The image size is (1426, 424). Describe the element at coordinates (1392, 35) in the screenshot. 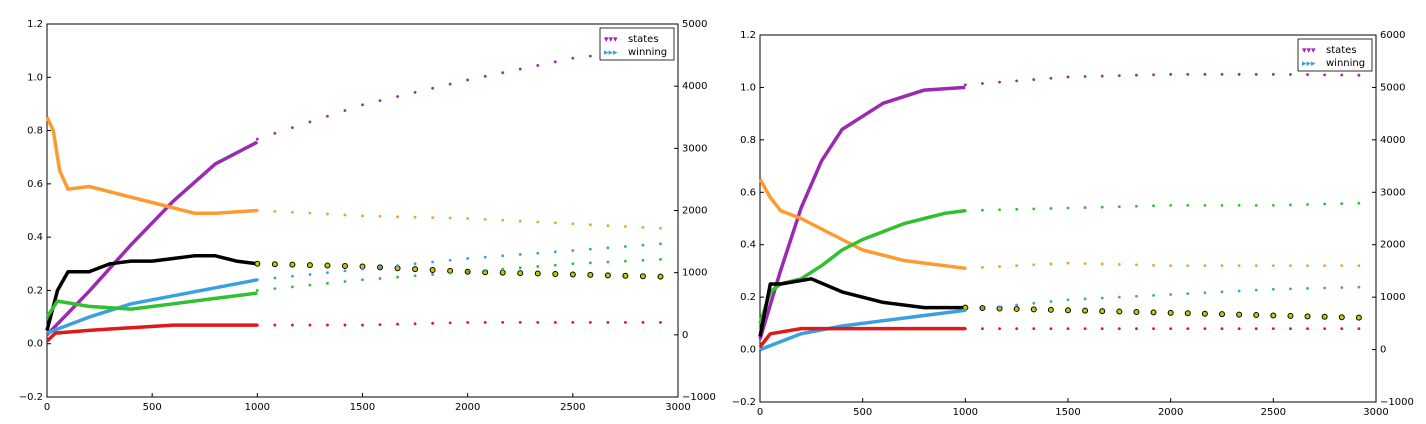

I see `y2-tick-label: 6000` at that location.